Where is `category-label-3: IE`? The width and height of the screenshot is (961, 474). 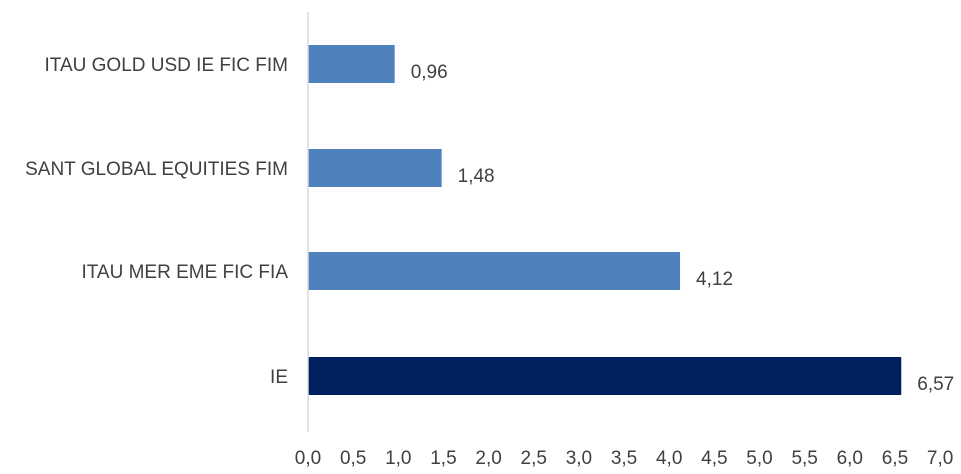
category-label-3: IE is located at coordinates (279, 377).